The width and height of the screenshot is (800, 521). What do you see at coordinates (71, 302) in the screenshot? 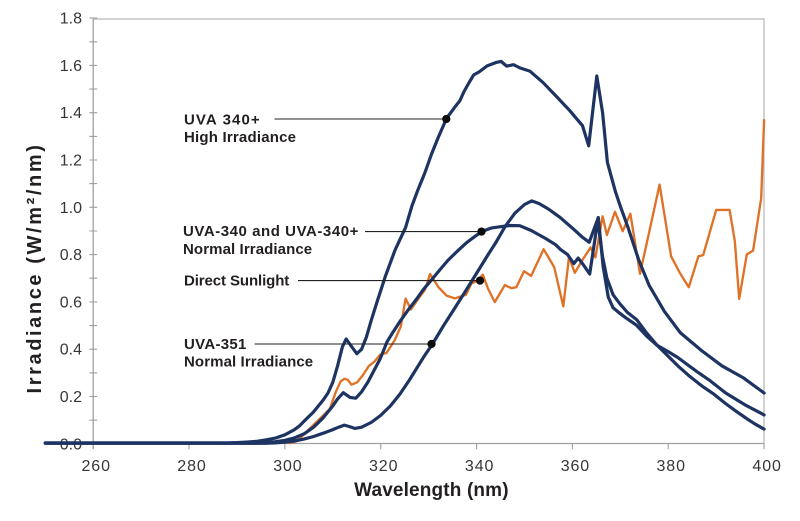
I see `svg-text: 0.6` at bounding box center [71, 302].